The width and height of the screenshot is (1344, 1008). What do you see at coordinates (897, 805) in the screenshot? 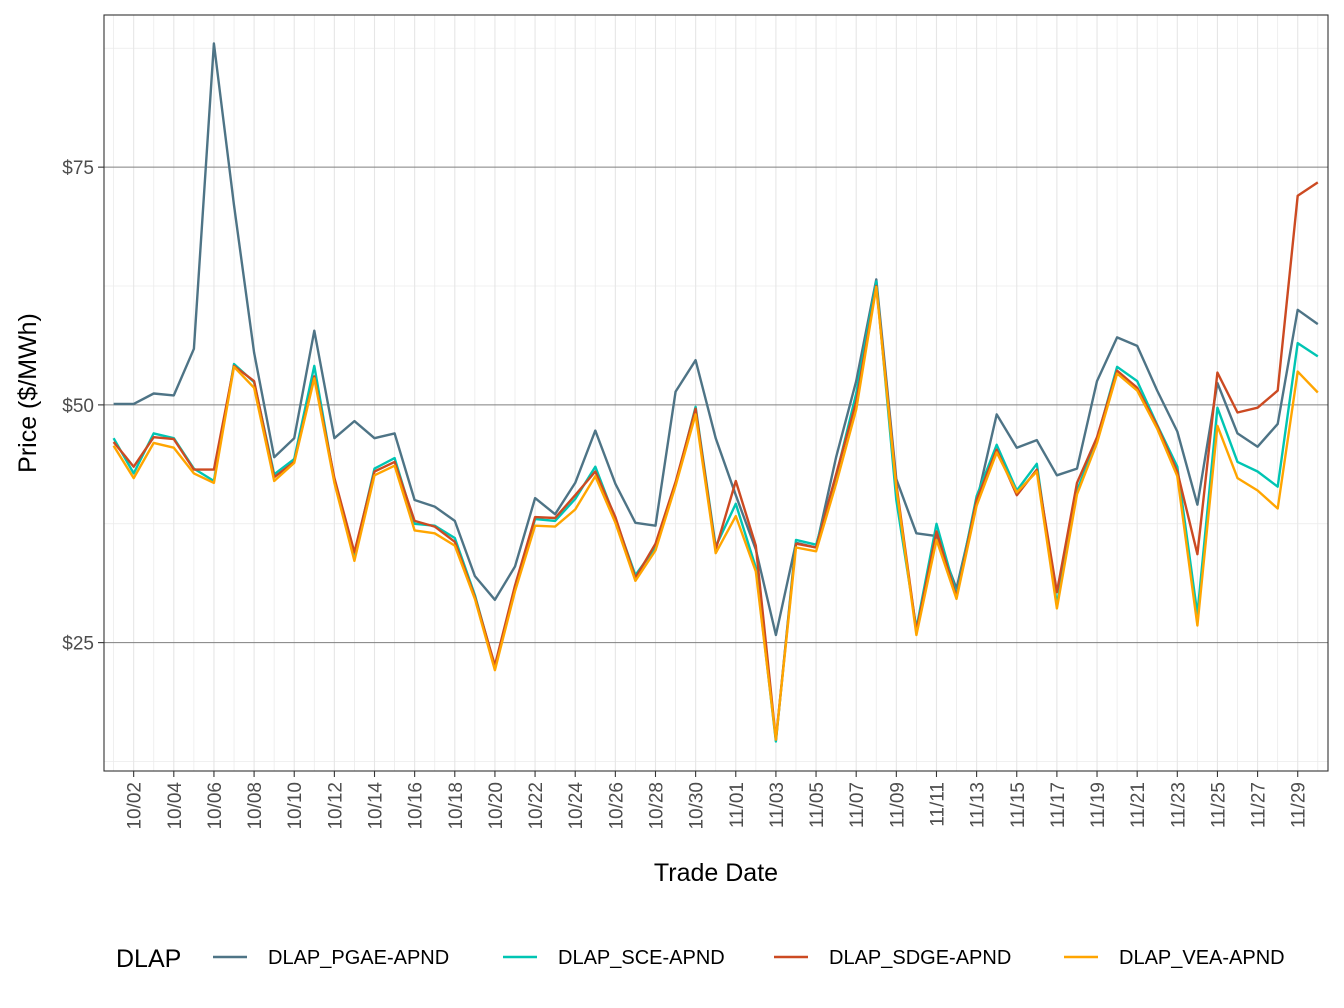
I see `x-tick-label: 11/09` at bounding box center [897, 805].